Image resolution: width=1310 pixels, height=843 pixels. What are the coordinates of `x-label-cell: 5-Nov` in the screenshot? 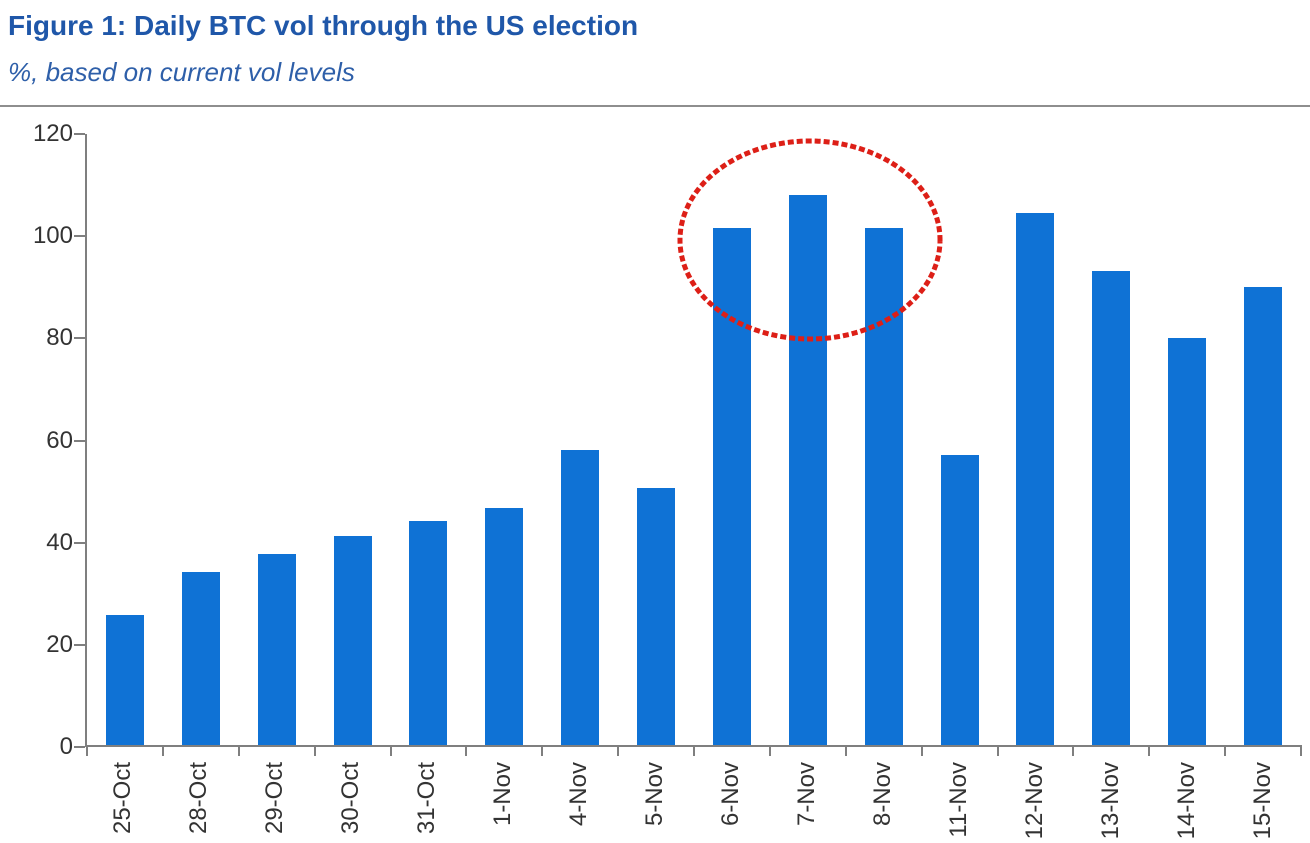 It's located at (655, 802).